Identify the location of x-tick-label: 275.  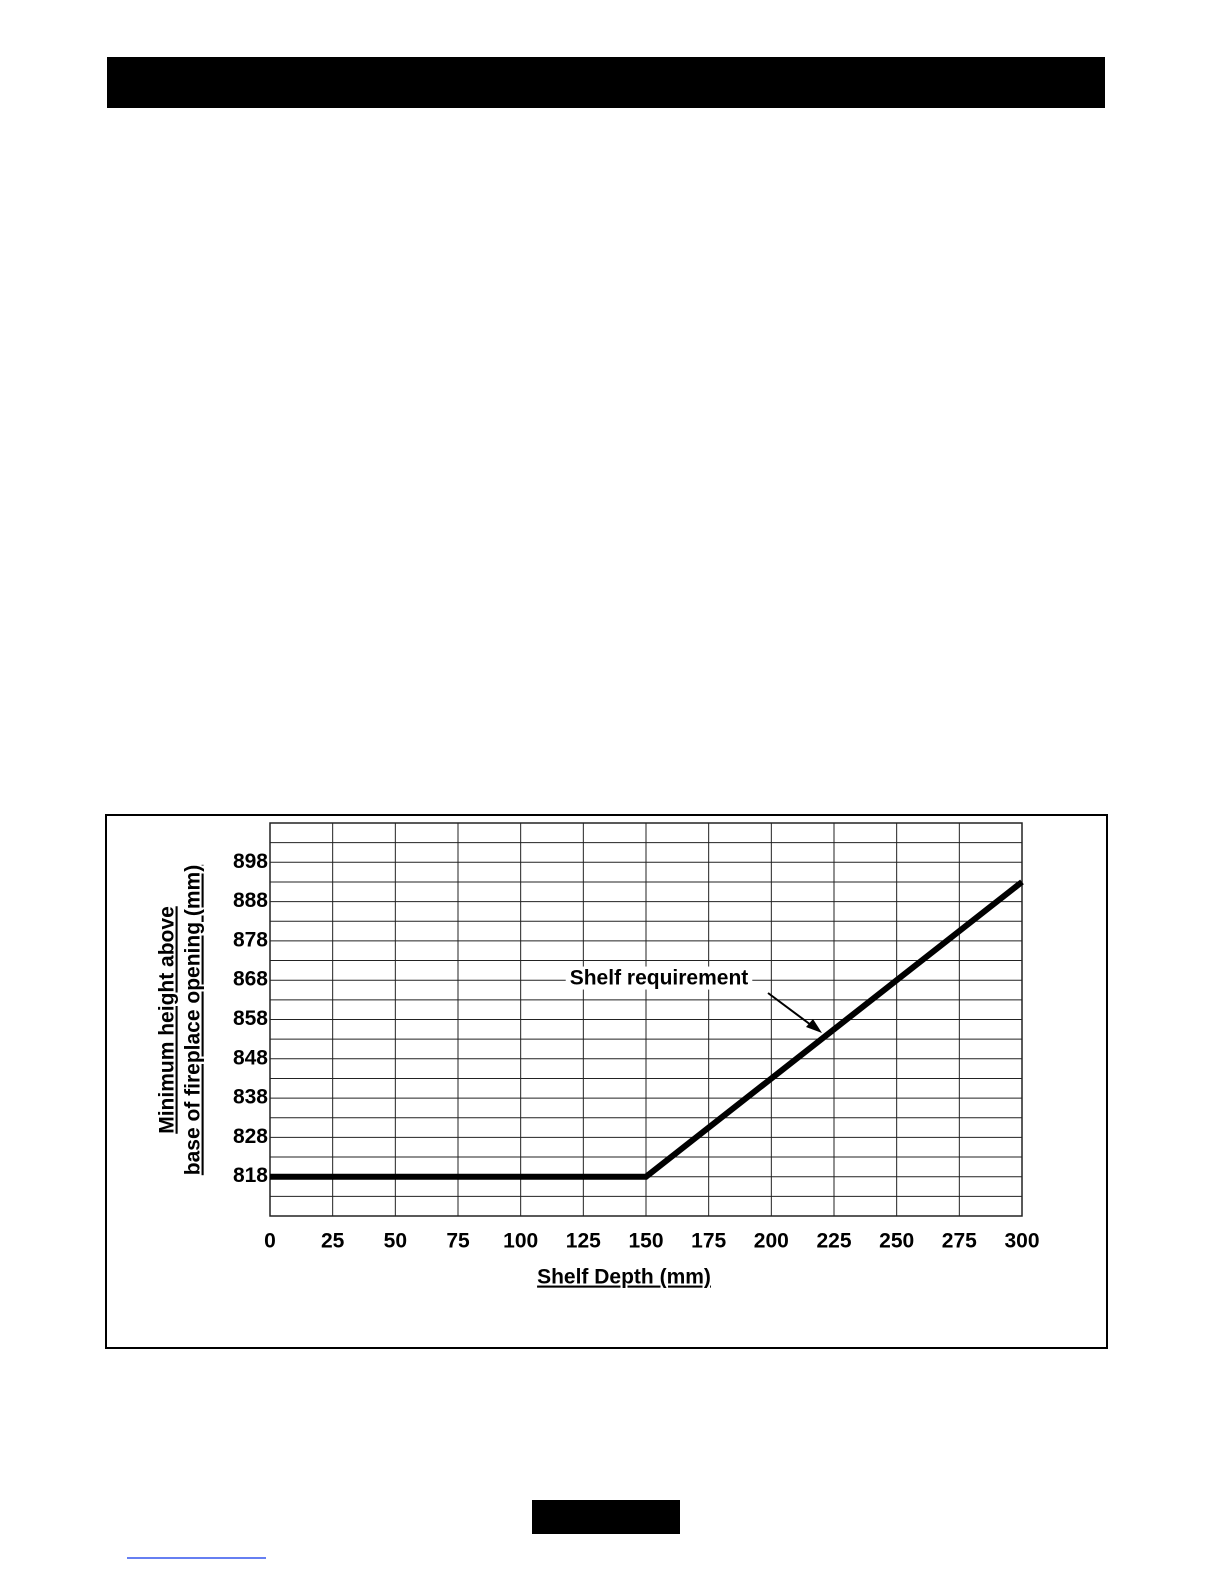
(959, 1241).